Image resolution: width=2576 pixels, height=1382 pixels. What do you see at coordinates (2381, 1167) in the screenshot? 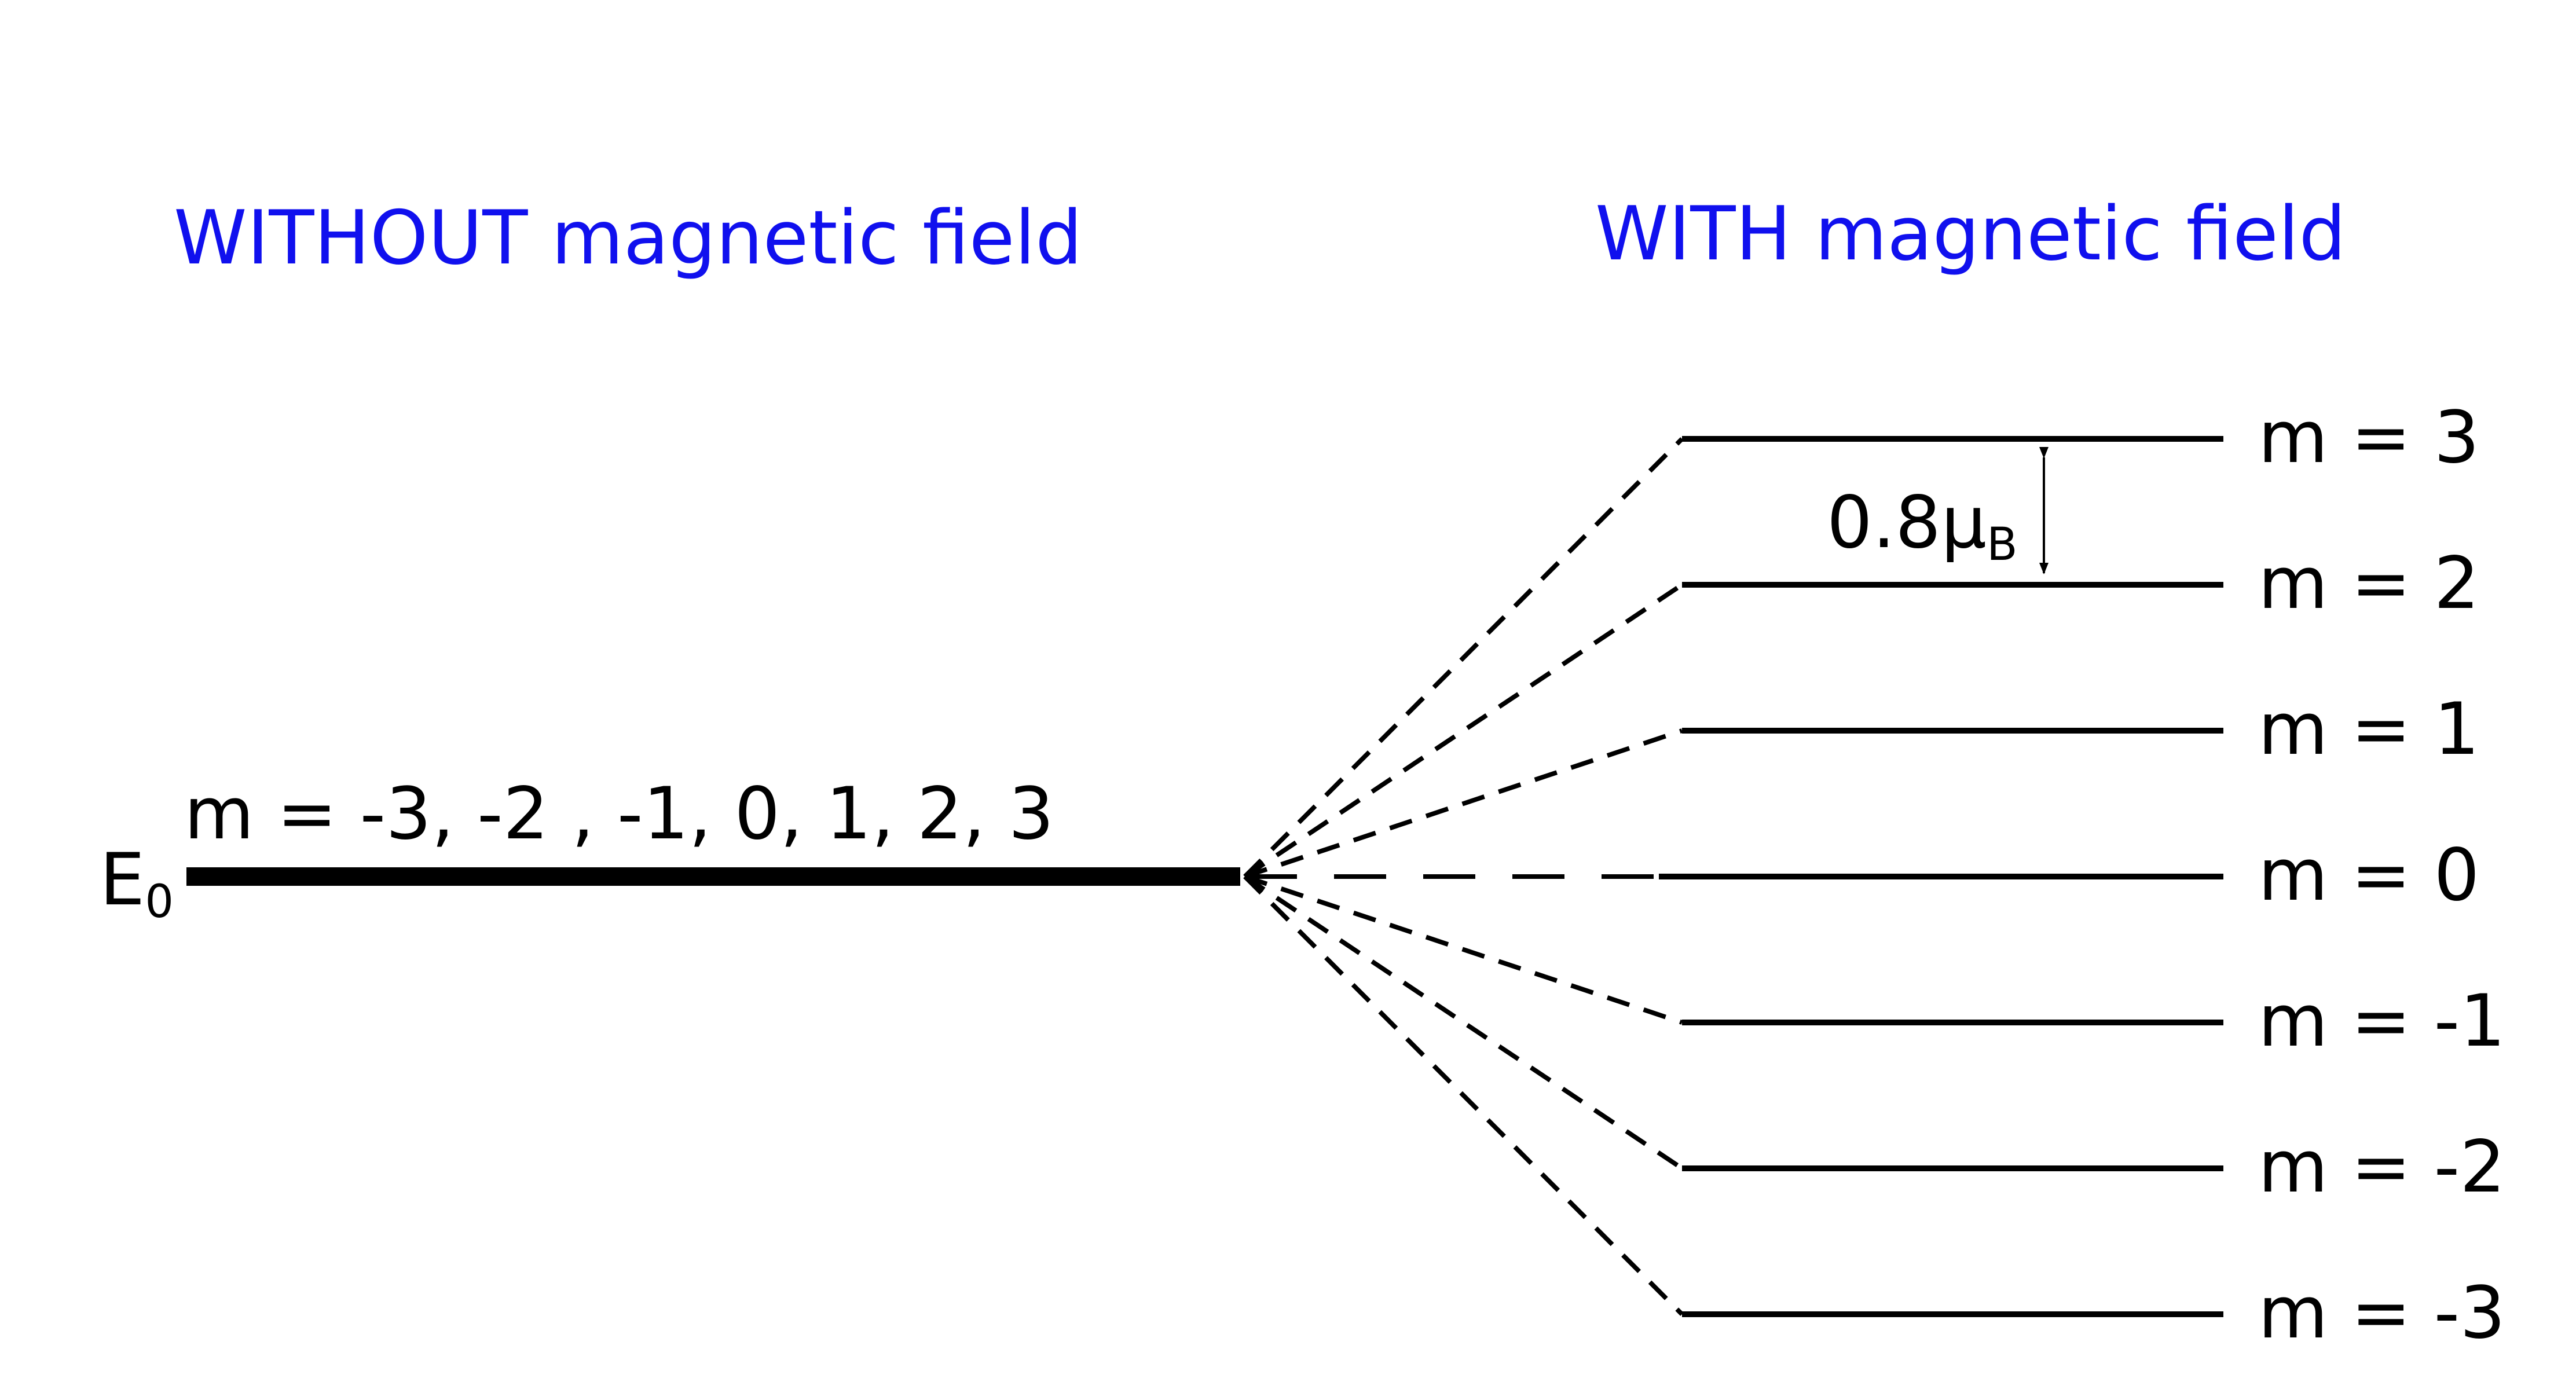
I see `level-label-m-neg2: m = -2` at bounding box center [2381, 1167].